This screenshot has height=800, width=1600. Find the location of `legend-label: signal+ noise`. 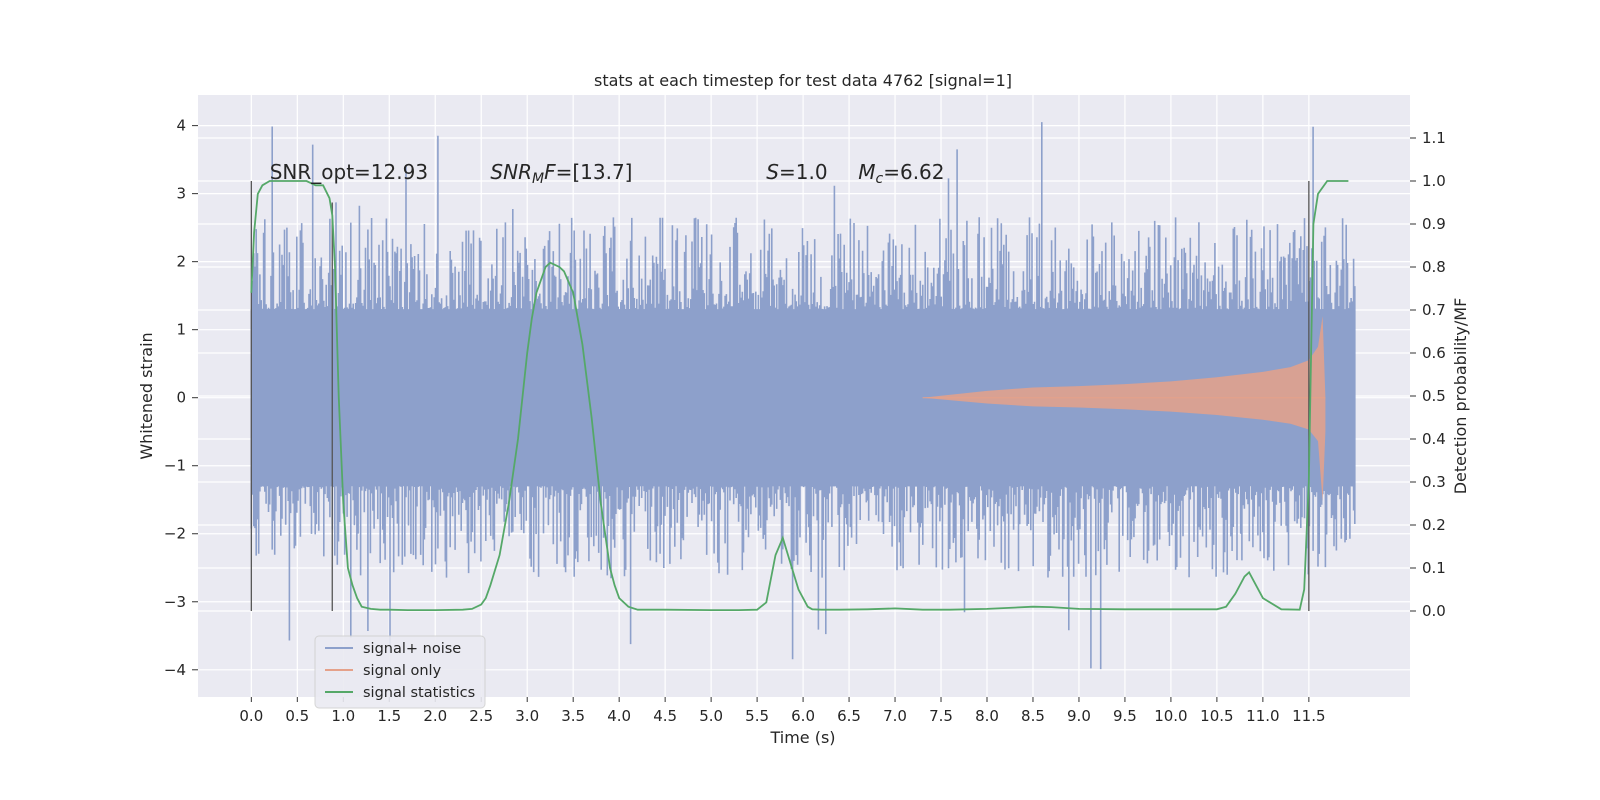

legend-label: signal+ noise is located at coordinates (412, 649).